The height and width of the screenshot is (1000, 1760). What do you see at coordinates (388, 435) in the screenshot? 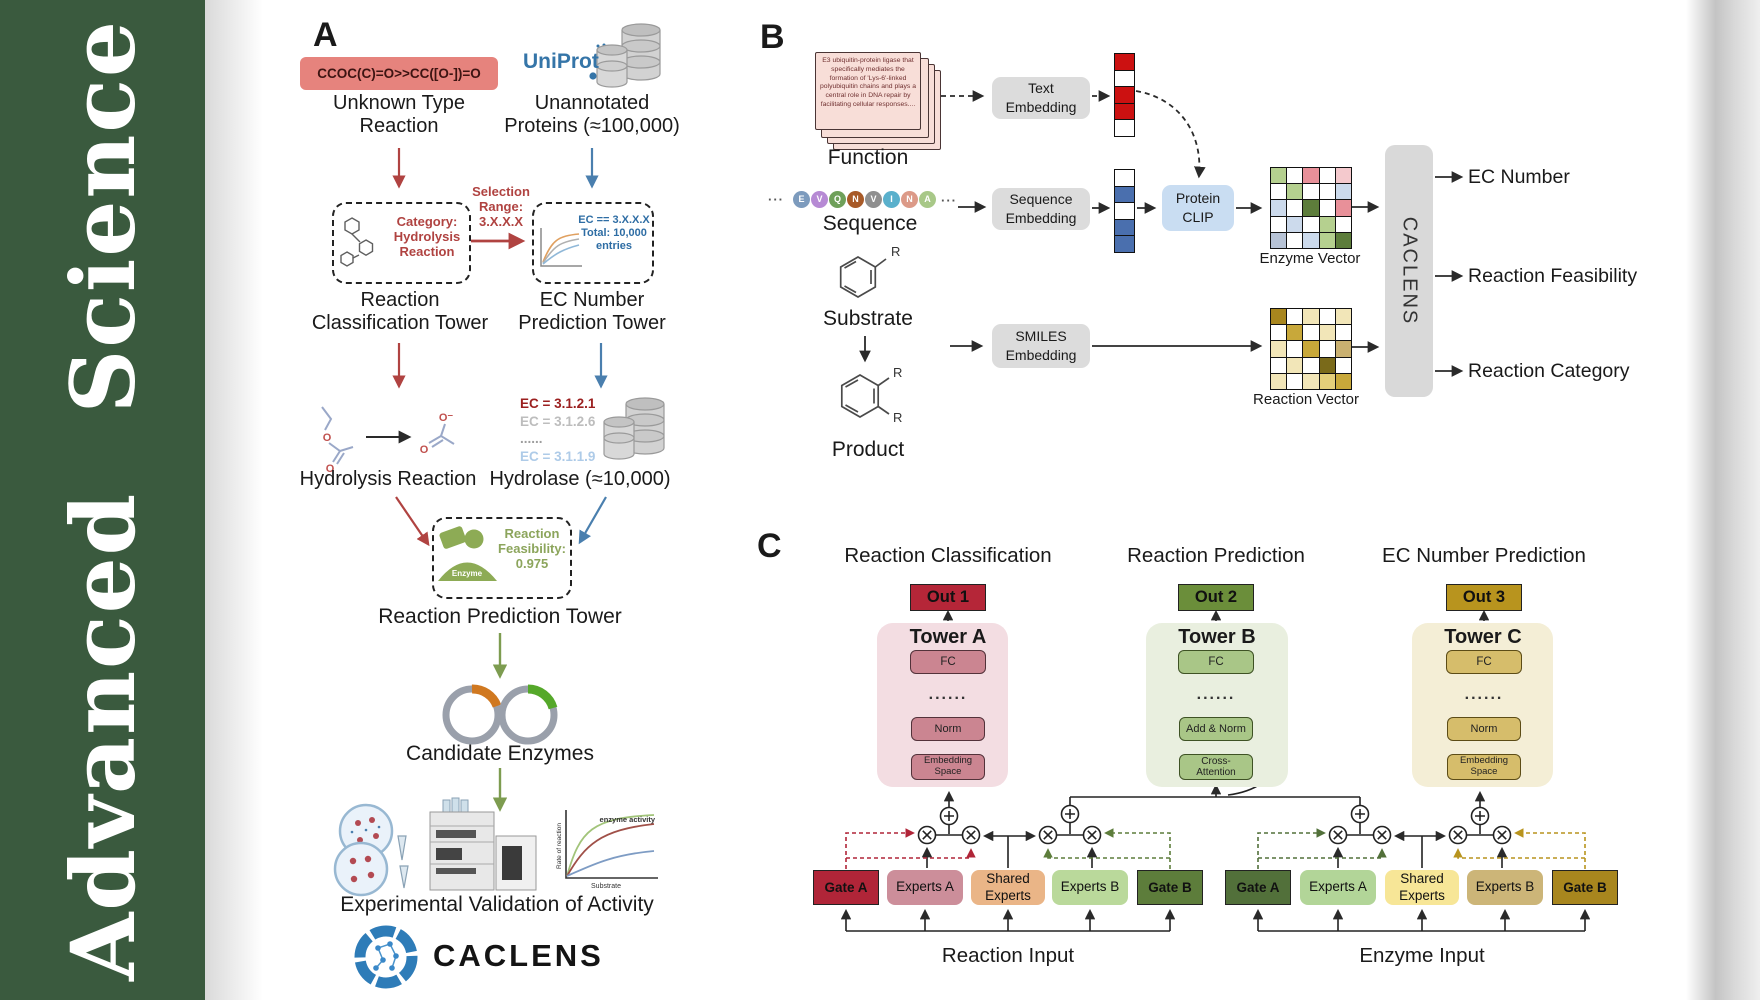
I see `hydrolysis-molecules` at bounding box center [388, 435].